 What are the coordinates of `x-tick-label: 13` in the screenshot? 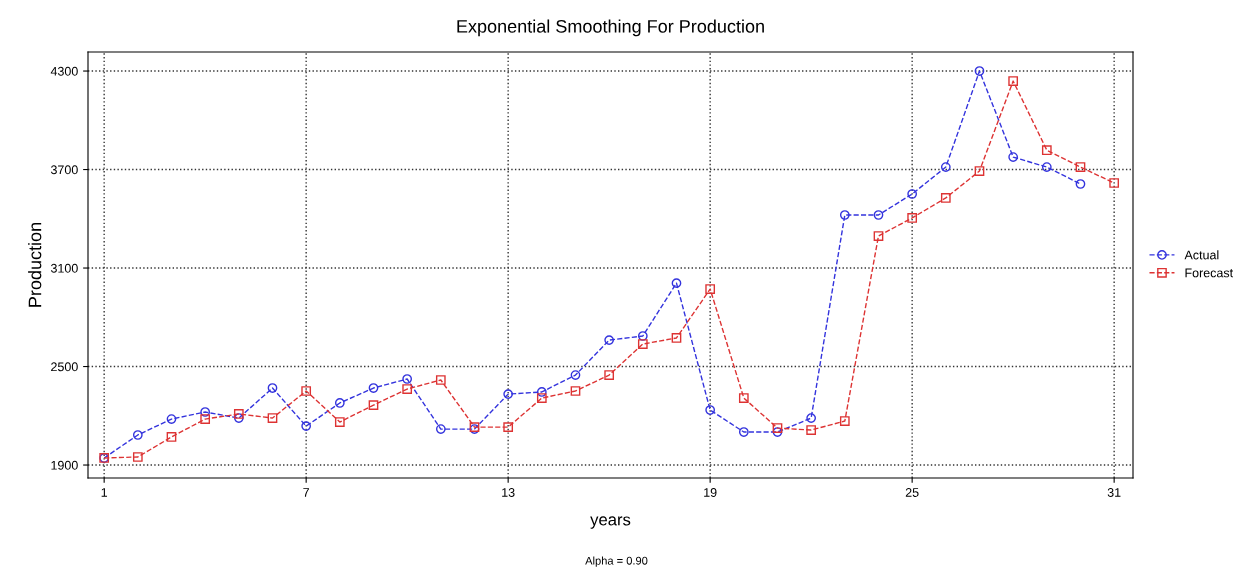 It's located at (508, 492).